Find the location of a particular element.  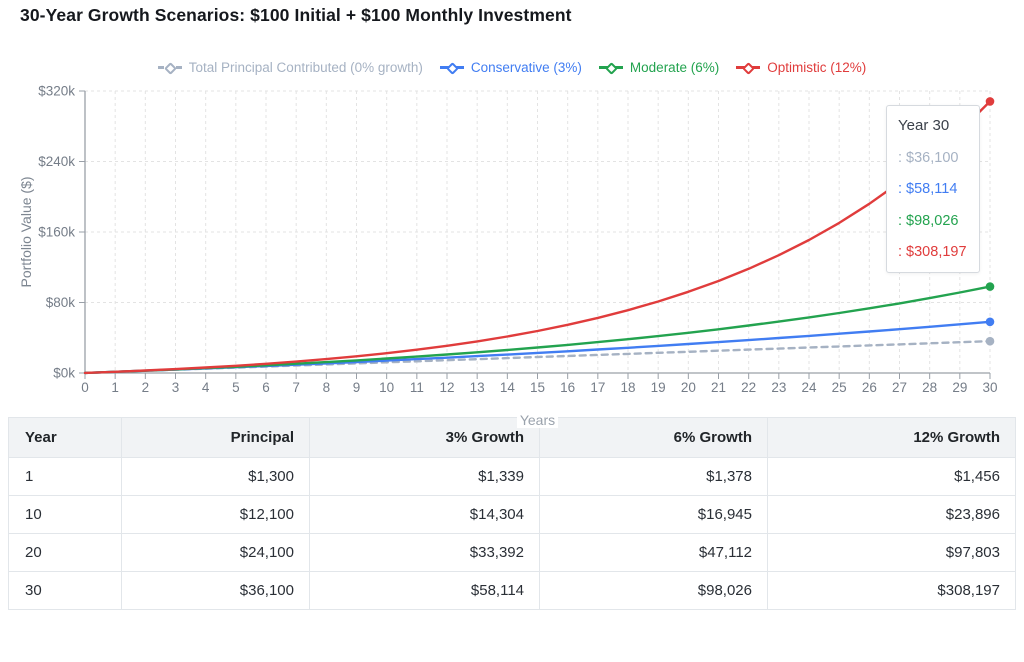

svg-text: 20 is located at coordinates (688, 387).